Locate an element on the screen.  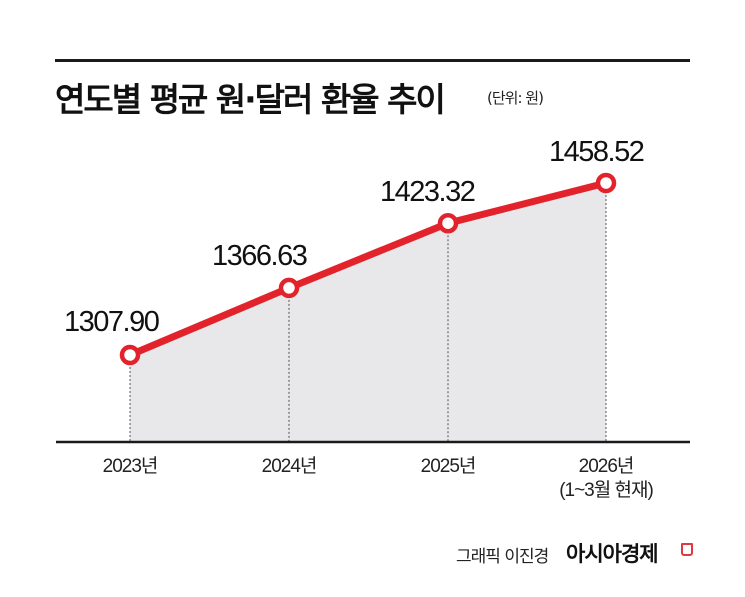
x-label-line1: 2023년 is located at coordinates (130, 466).